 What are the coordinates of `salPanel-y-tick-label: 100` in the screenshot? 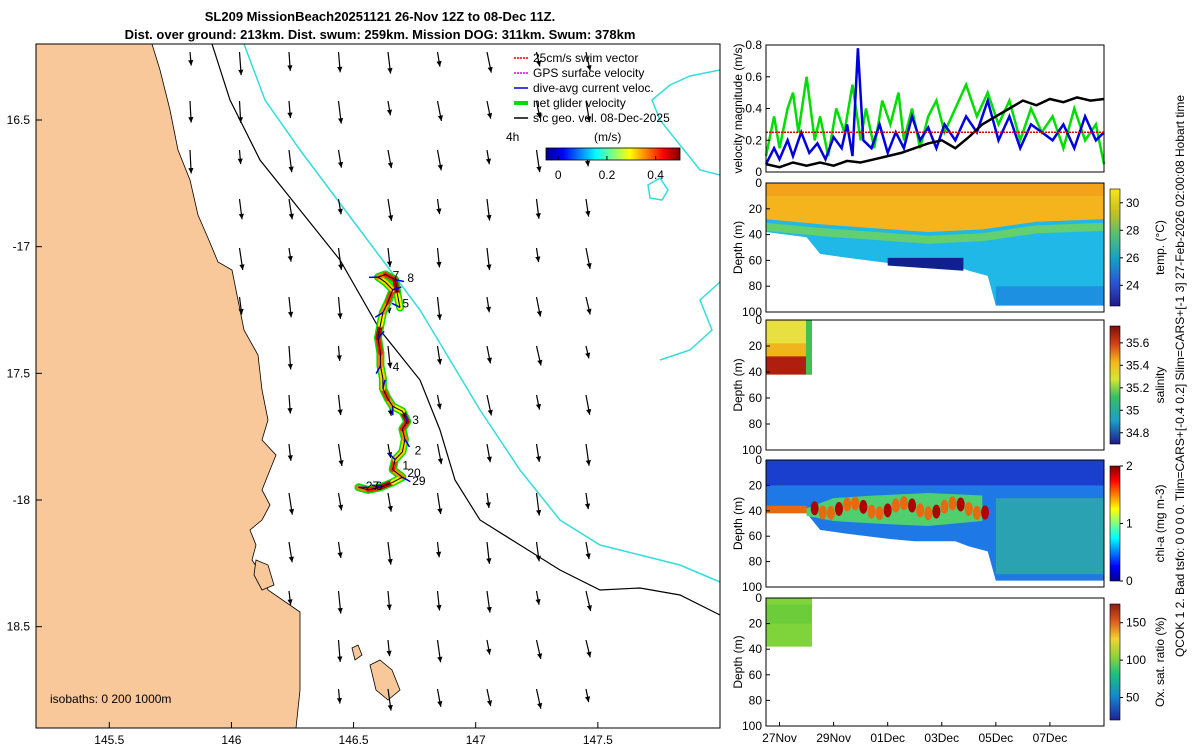 It's located at (752, 450).